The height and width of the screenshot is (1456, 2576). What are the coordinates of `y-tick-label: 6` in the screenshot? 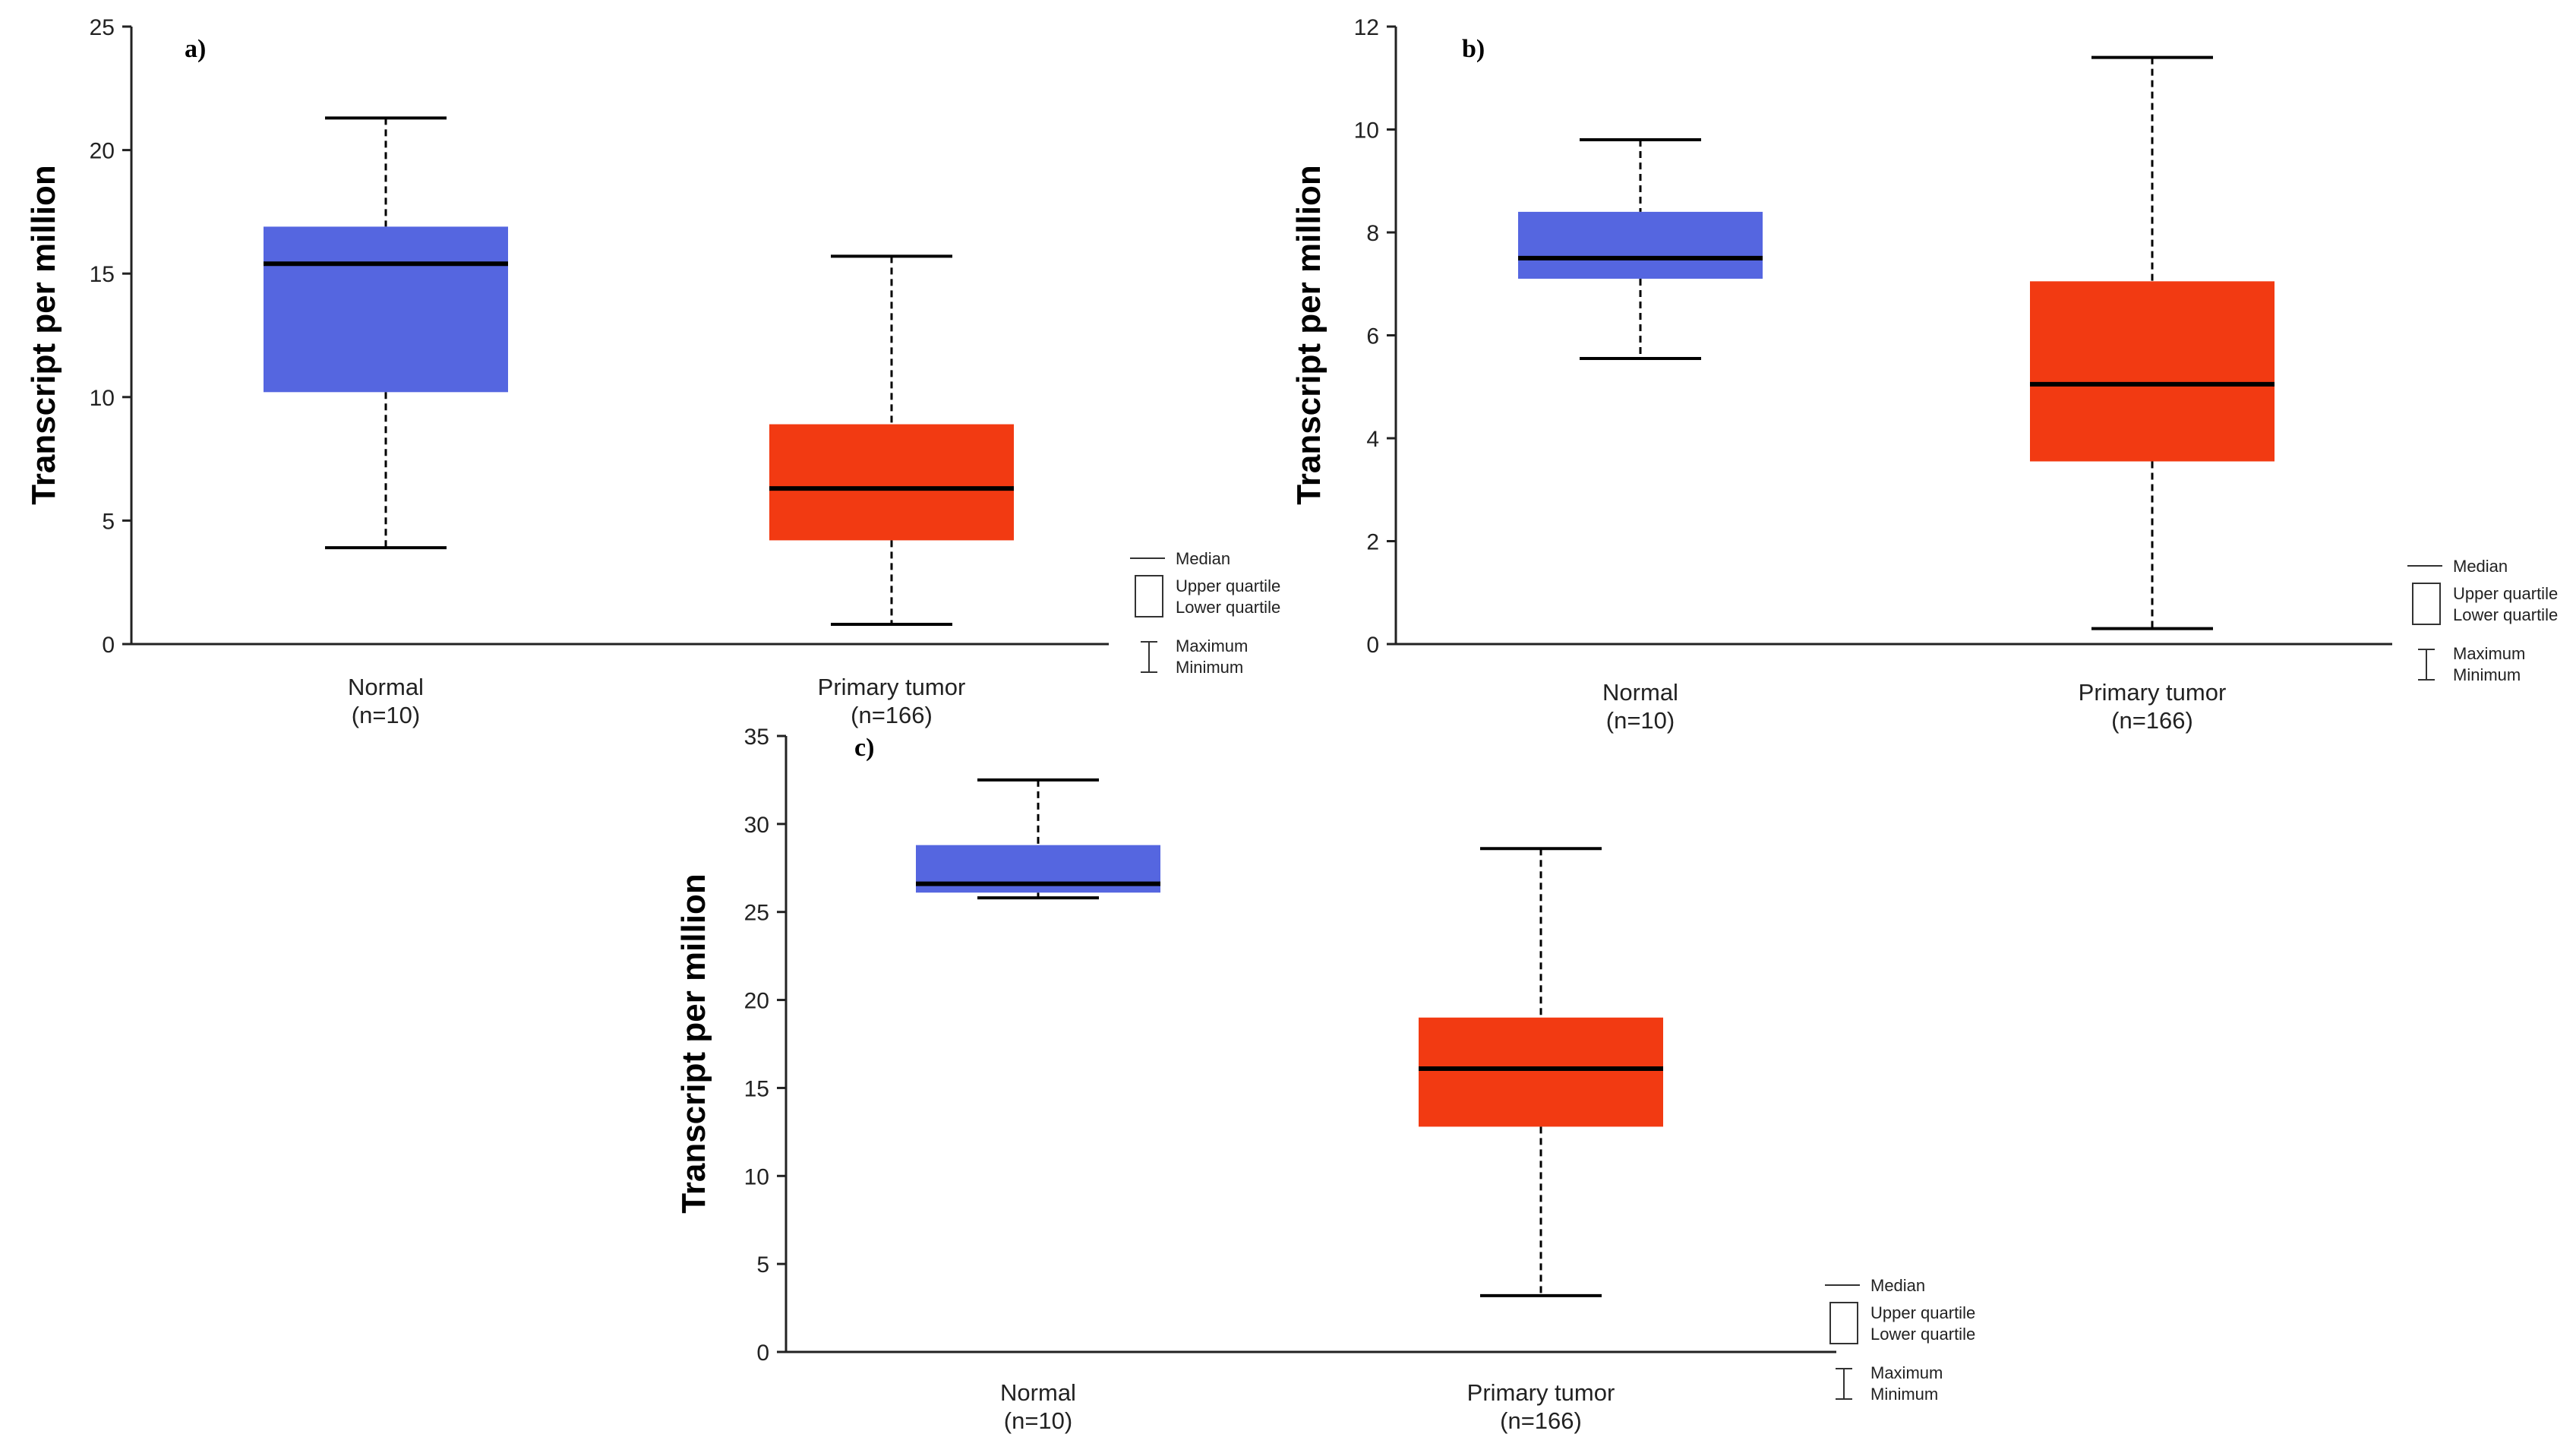 It's located at (1372, 336).